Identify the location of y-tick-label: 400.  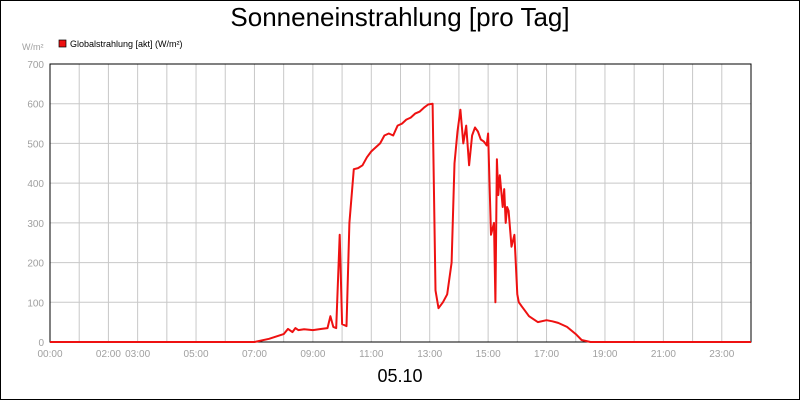
(35, 184).